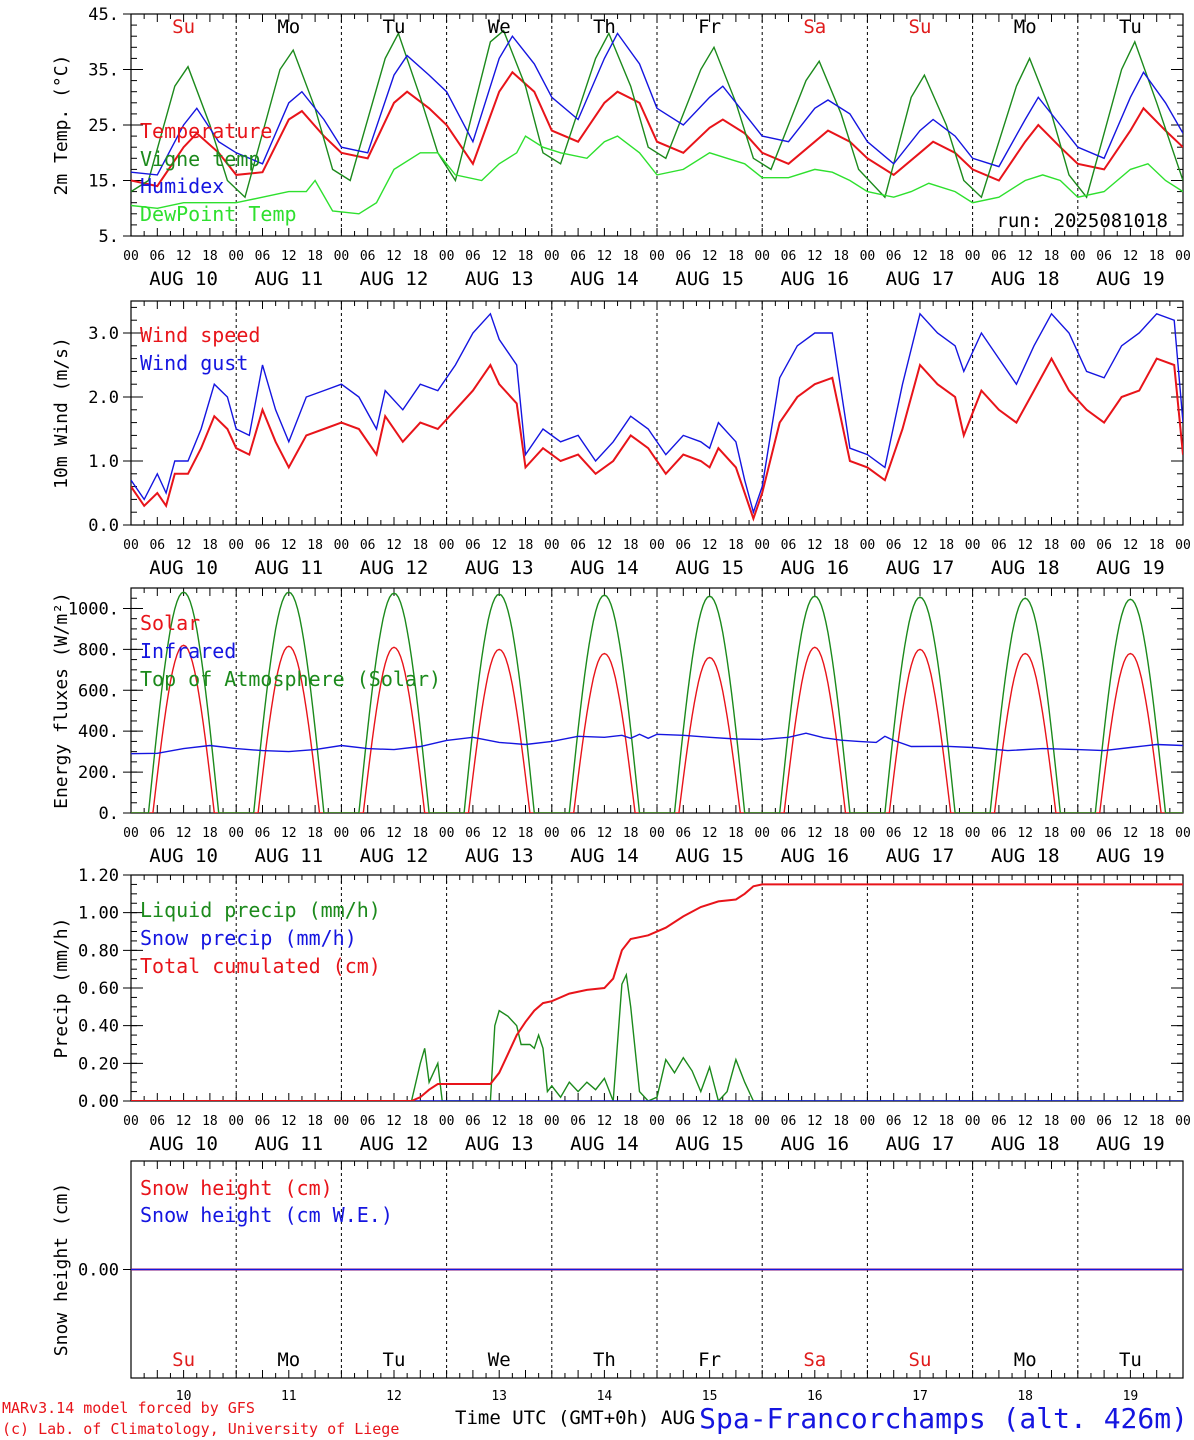 Image resolution: width=1194 pixels, height=1440 pixels. Describe the element at coordinates (236, 1188) in the screenshot. I see `legend-label: Snow height (cm)` at that location.